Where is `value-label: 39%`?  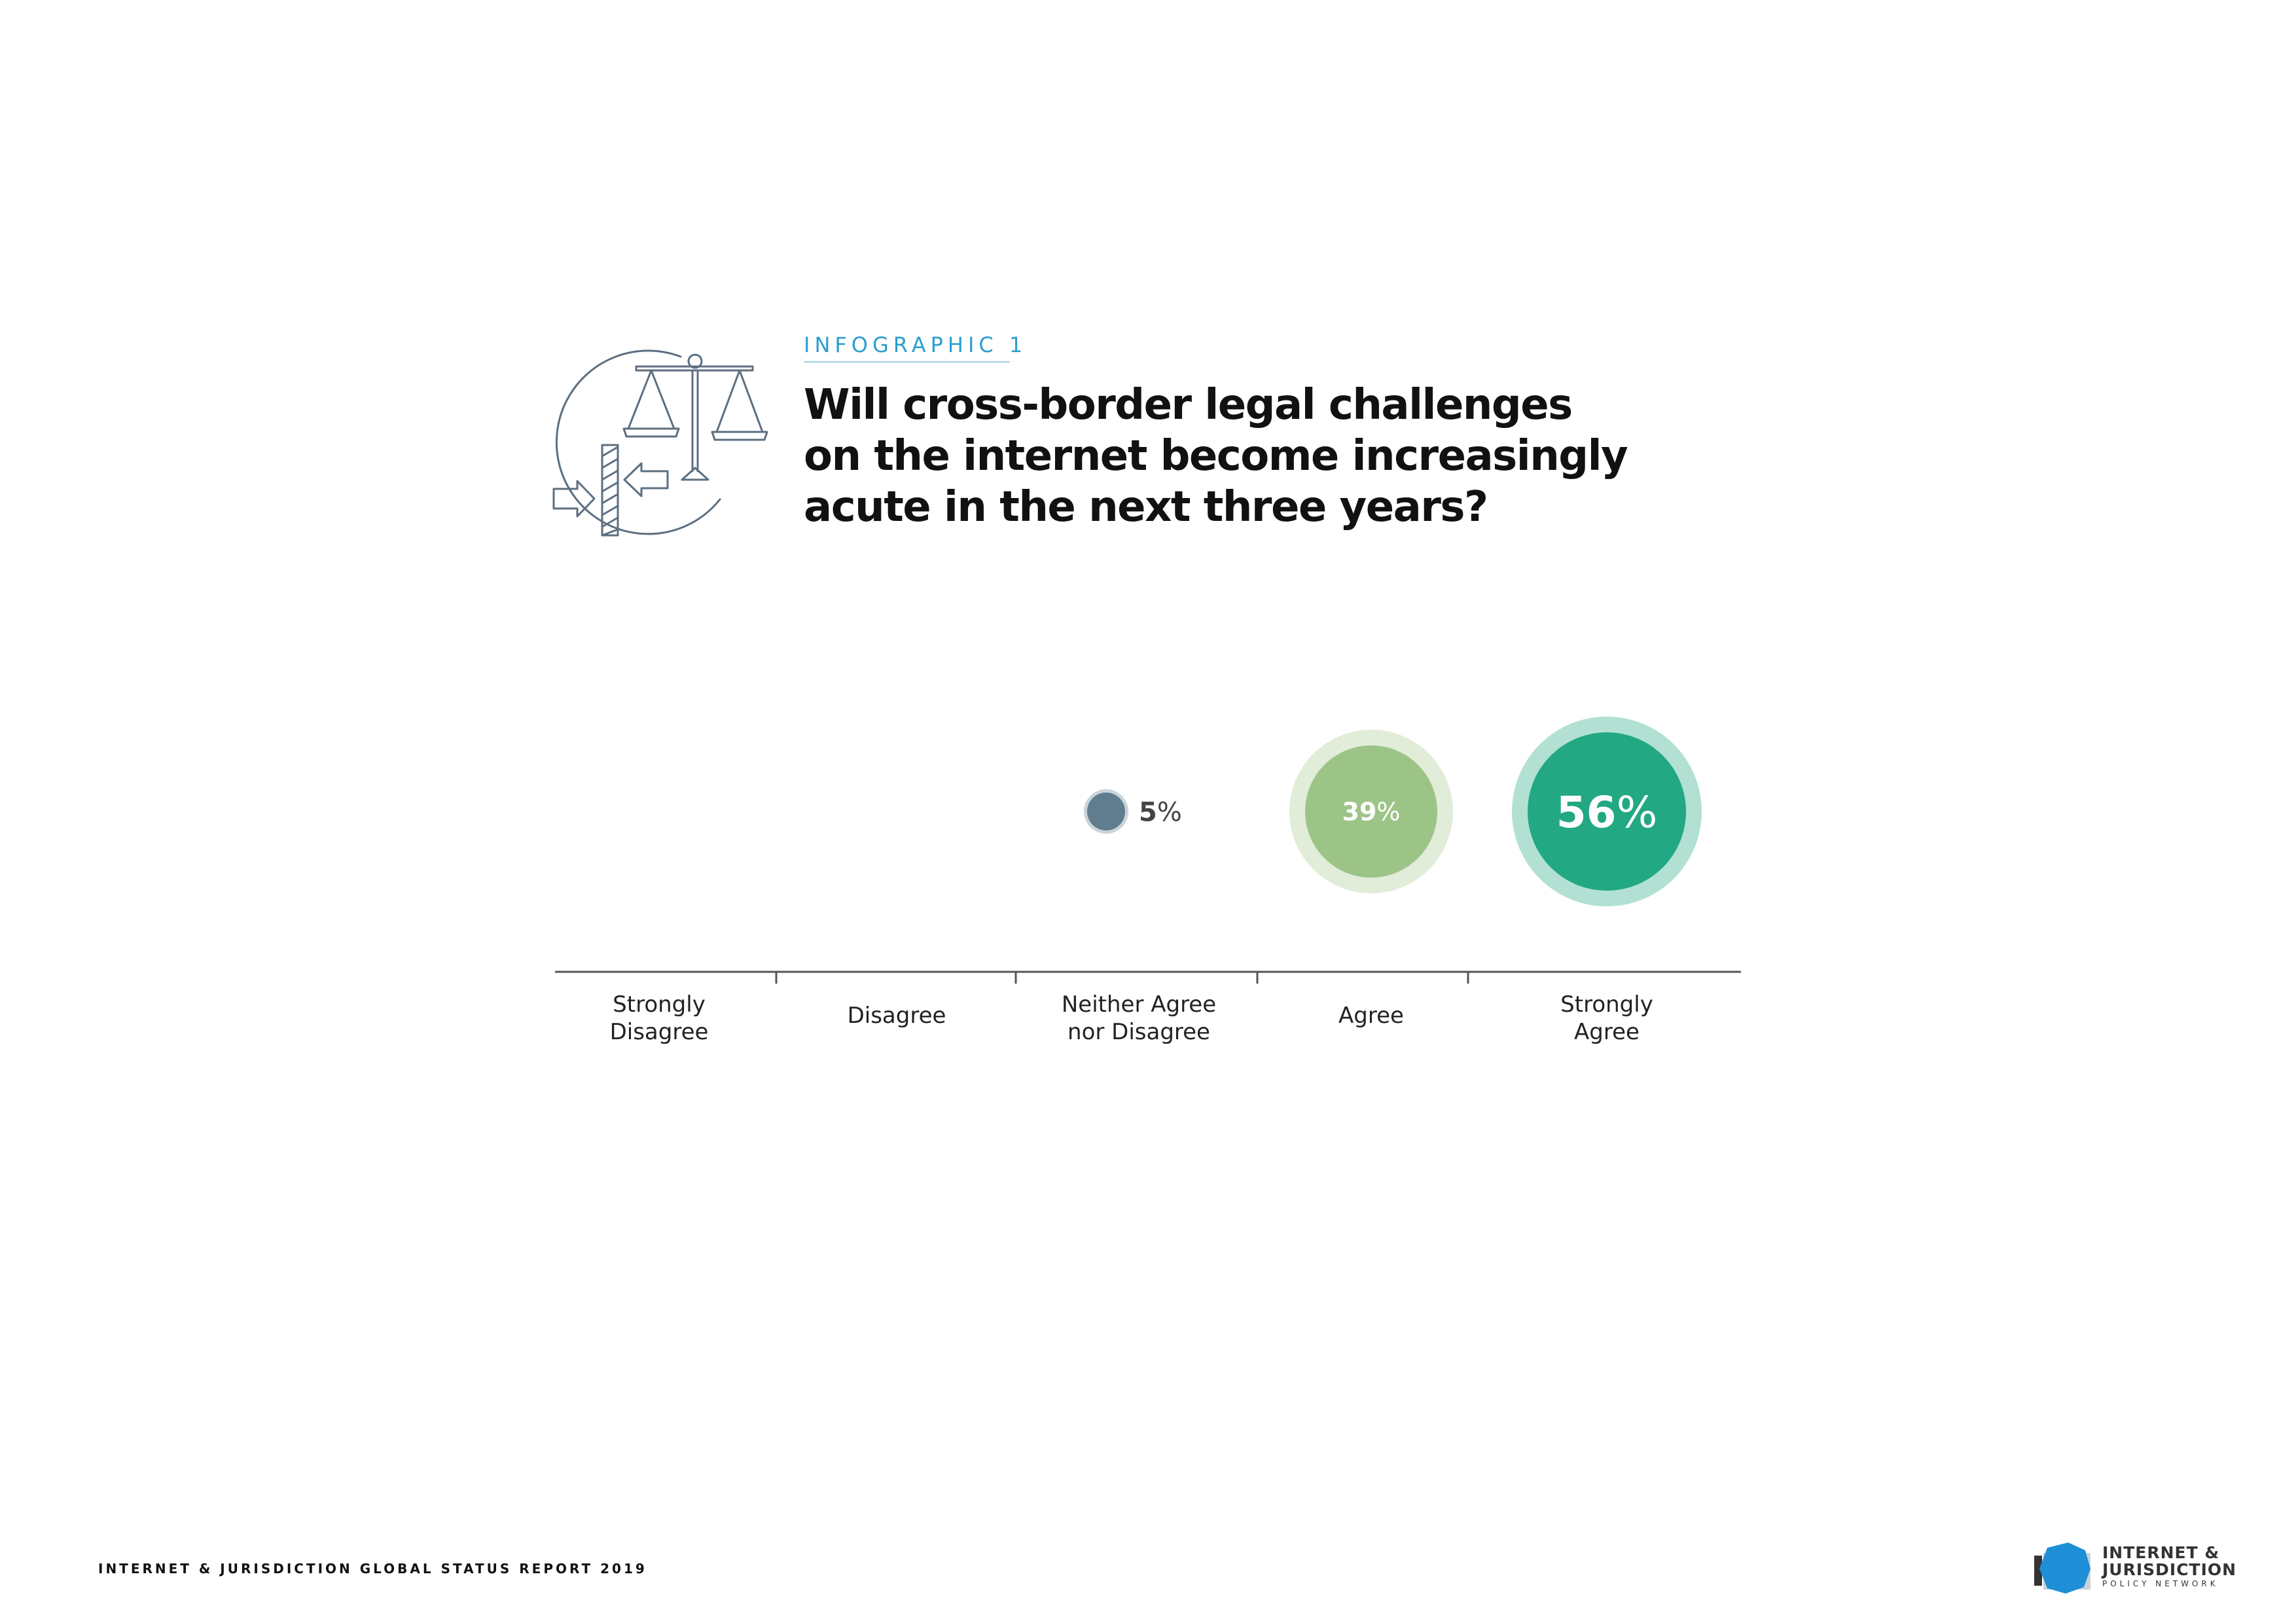
value-label: 39% is located at coordinates (1372, 813).